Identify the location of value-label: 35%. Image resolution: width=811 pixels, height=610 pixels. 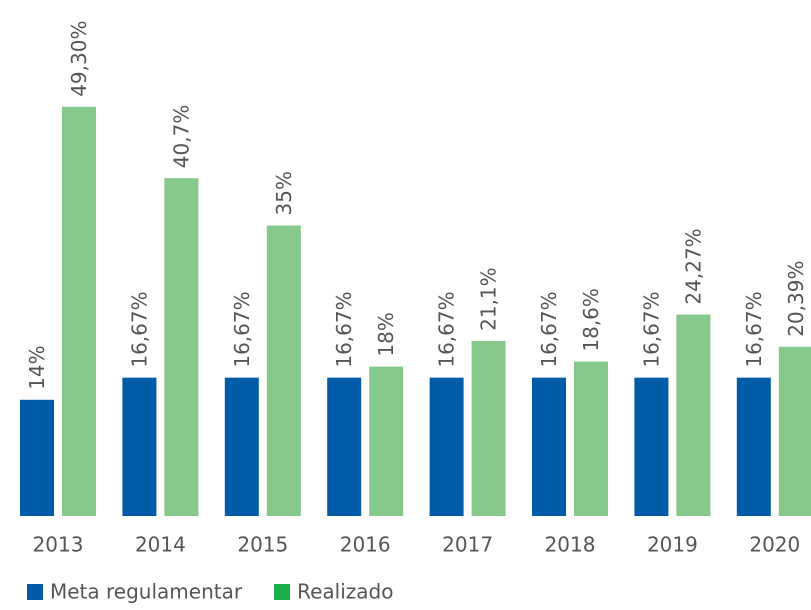
(284, 193).